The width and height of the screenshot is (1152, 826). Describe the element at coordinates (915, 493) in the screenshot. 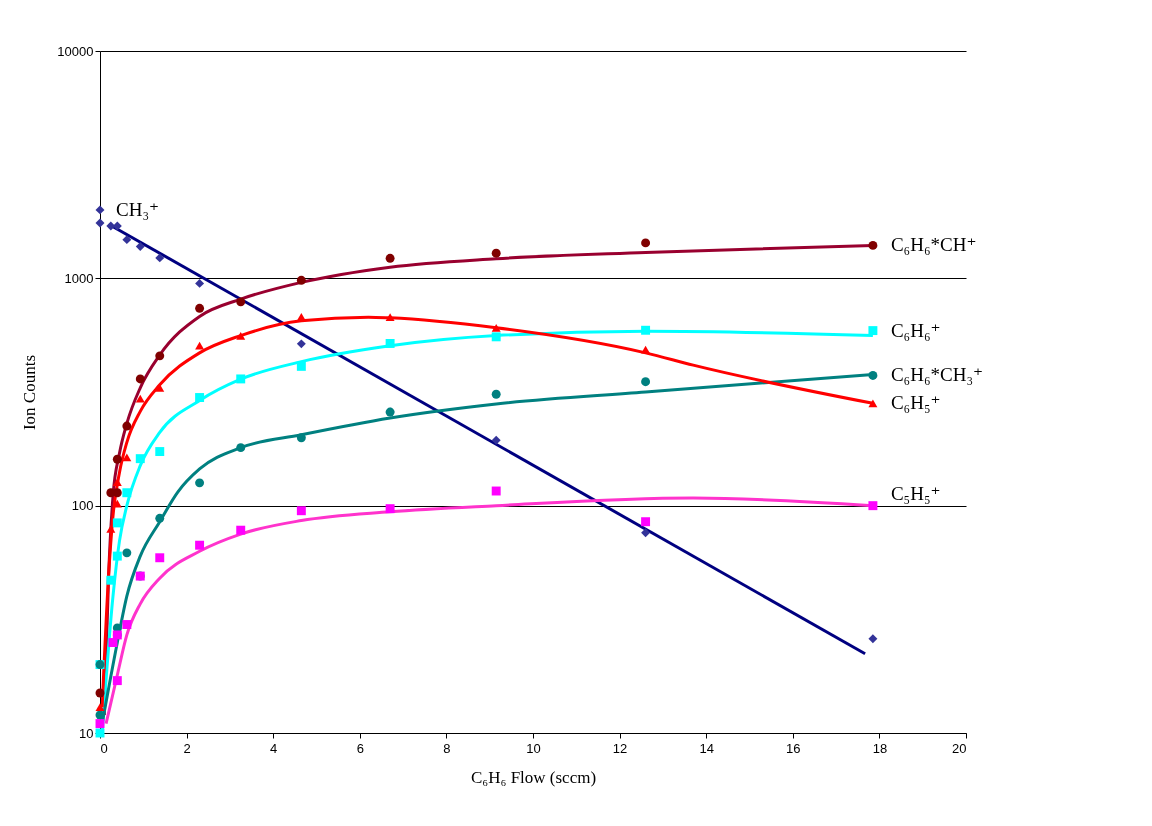

I see `series-label: C₅H₅⁺` at that location.